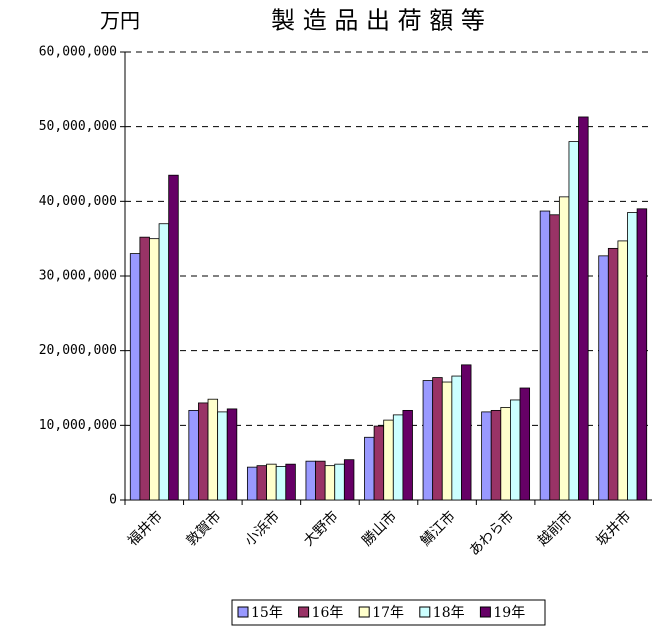  I want to click on y-tick-label: 60,000,000, so click(78, 52).